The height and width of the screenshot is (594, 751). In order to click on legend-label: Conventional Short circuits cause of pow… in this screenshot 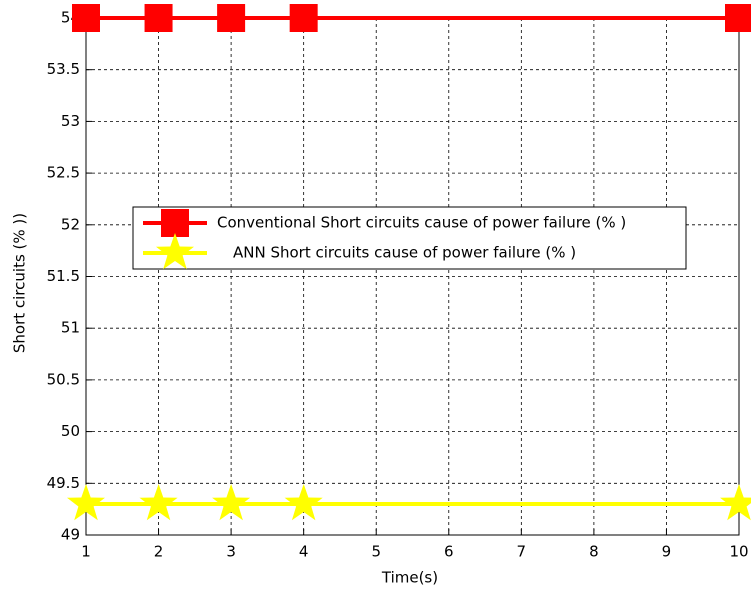, I will do `click(421, 223)`.